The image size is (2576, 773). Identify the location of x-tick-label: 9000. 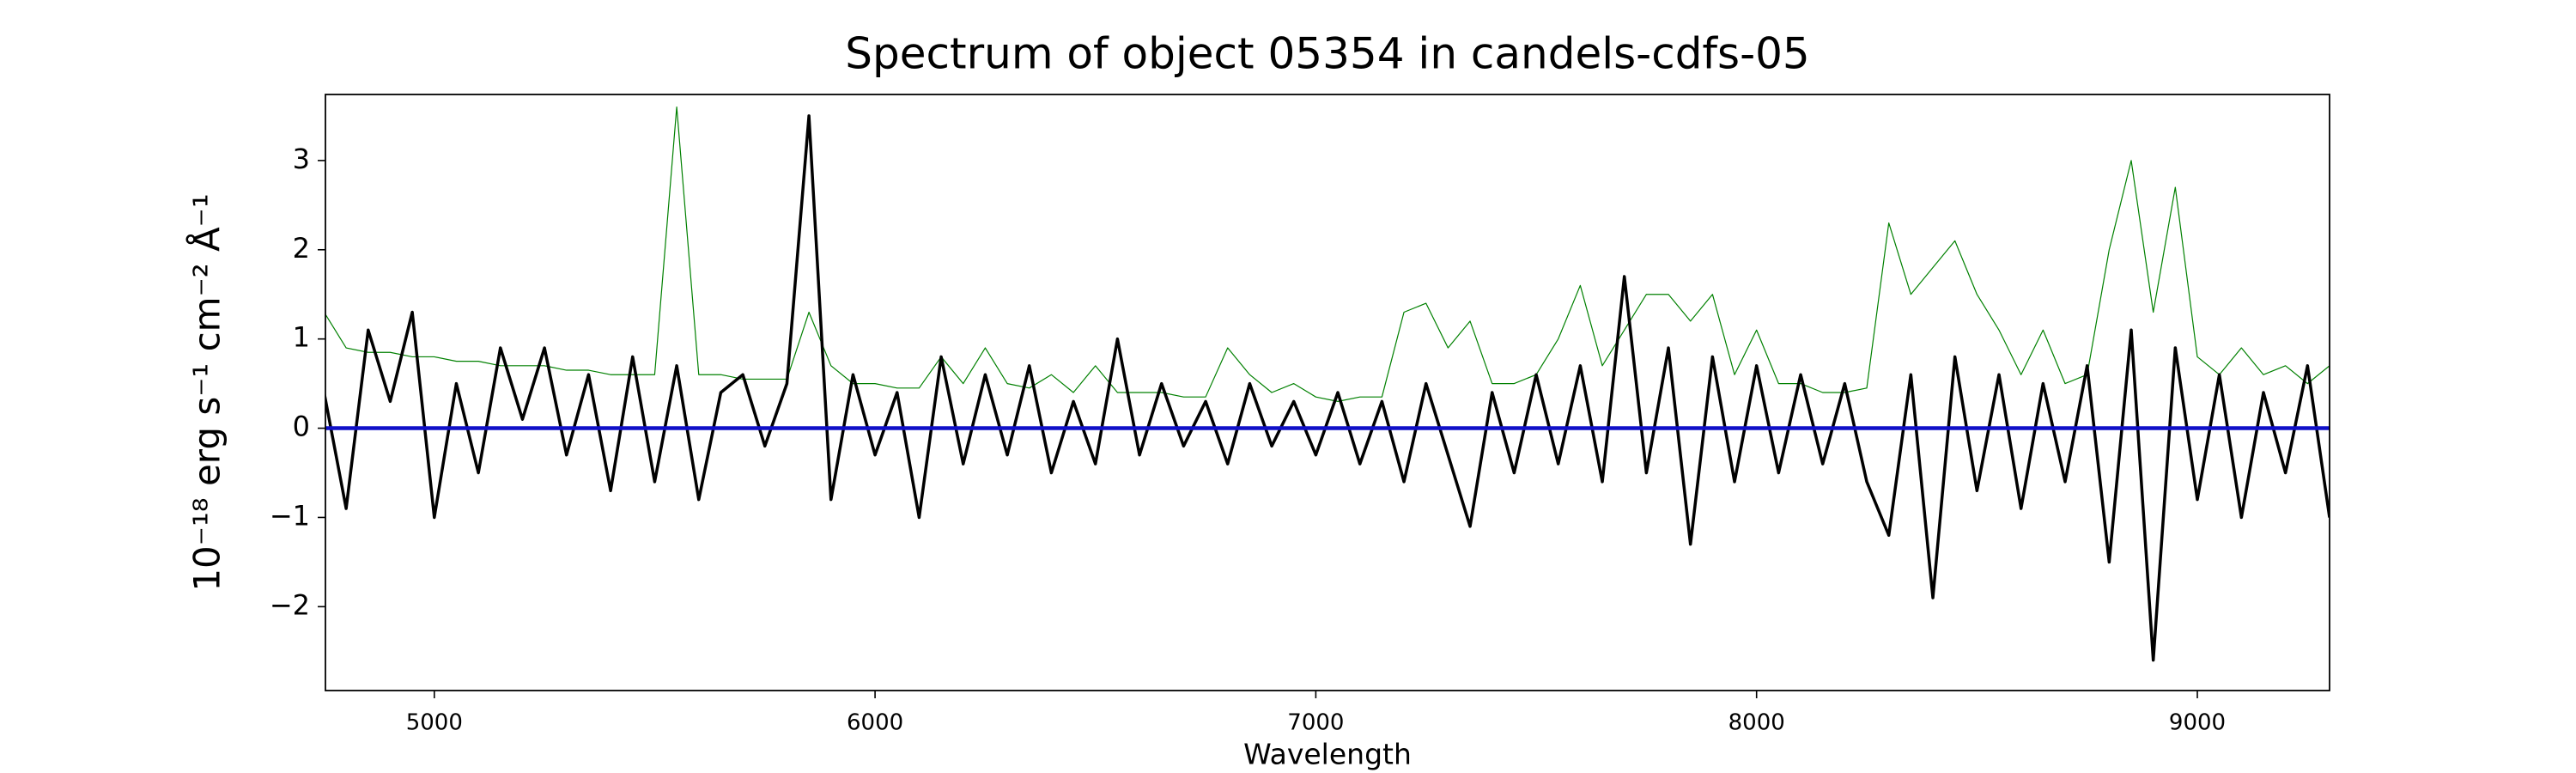
(2197, 723).